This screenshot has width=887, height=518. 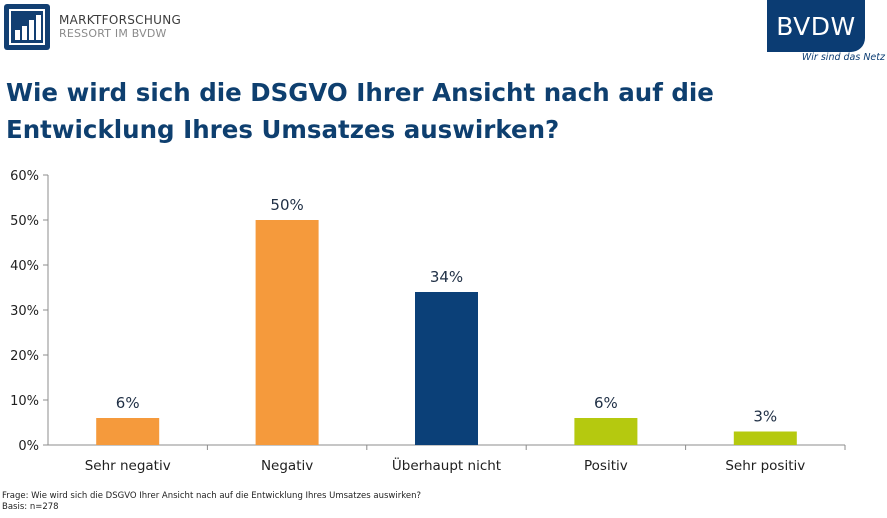 What do you see at coordinates (287, 466) in the screenshot?
I see `category-label: Negativ` at bounding box center [287, 466].